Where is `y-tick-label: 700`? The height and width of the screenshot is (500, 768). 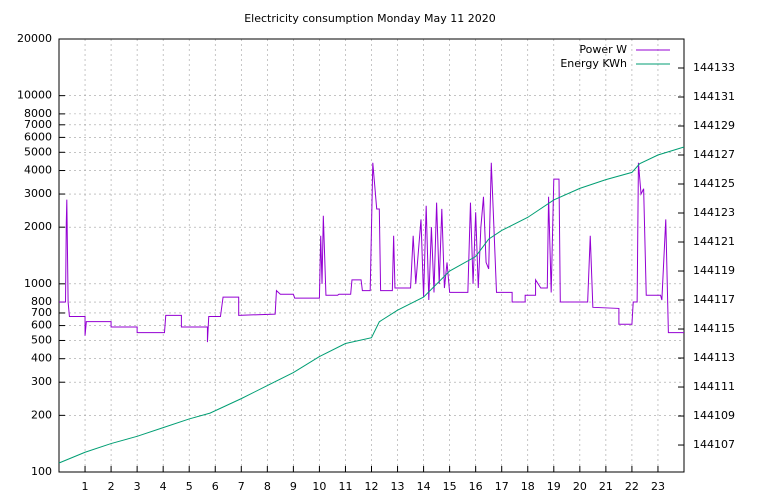 y-tick-label: 700 is located at coordinates (41, 312).